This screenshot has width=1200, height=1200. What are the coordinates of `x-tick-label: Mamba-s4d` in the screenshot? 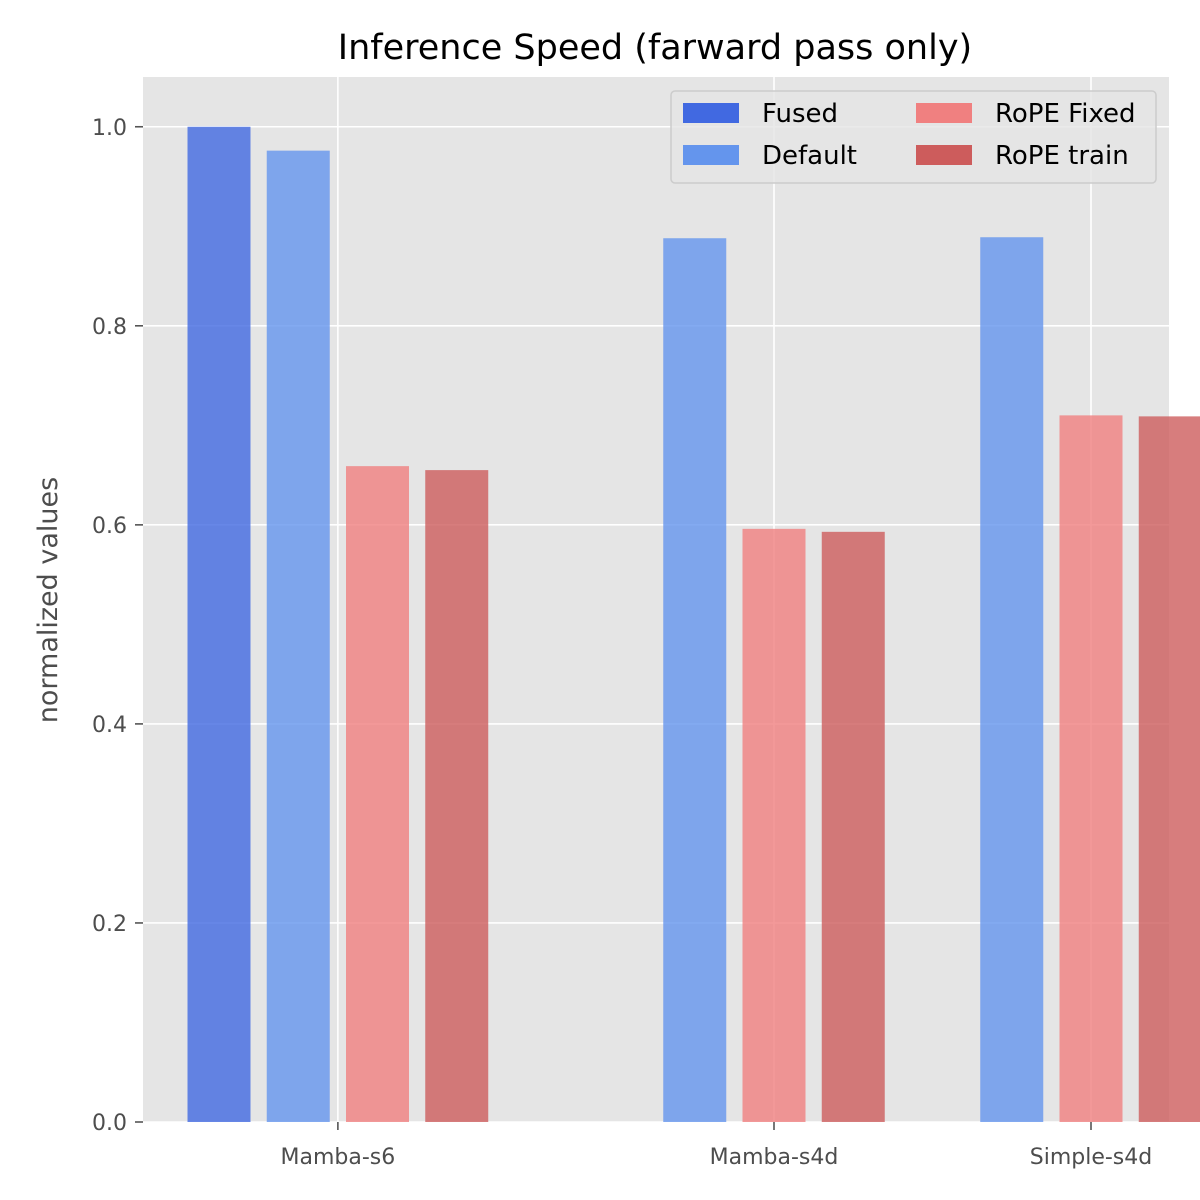 It's located at (774, 1157).